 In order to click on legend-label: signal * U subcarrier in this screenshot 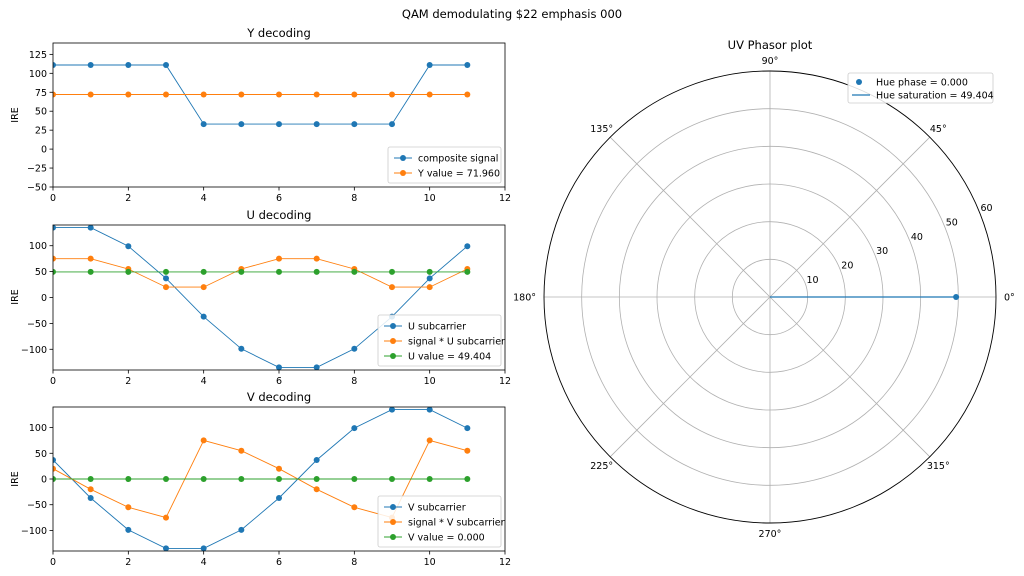, I will do `click(456, 342)`.